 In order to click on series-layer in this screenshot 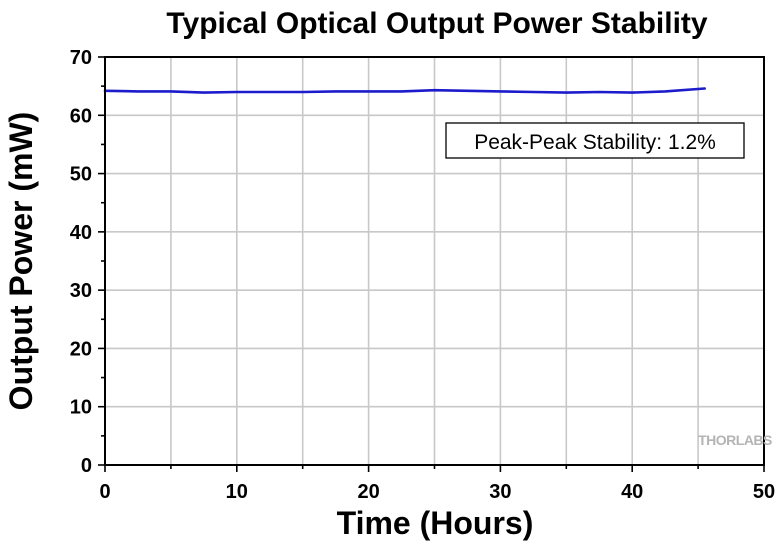, I will do `click(405, 90)`.